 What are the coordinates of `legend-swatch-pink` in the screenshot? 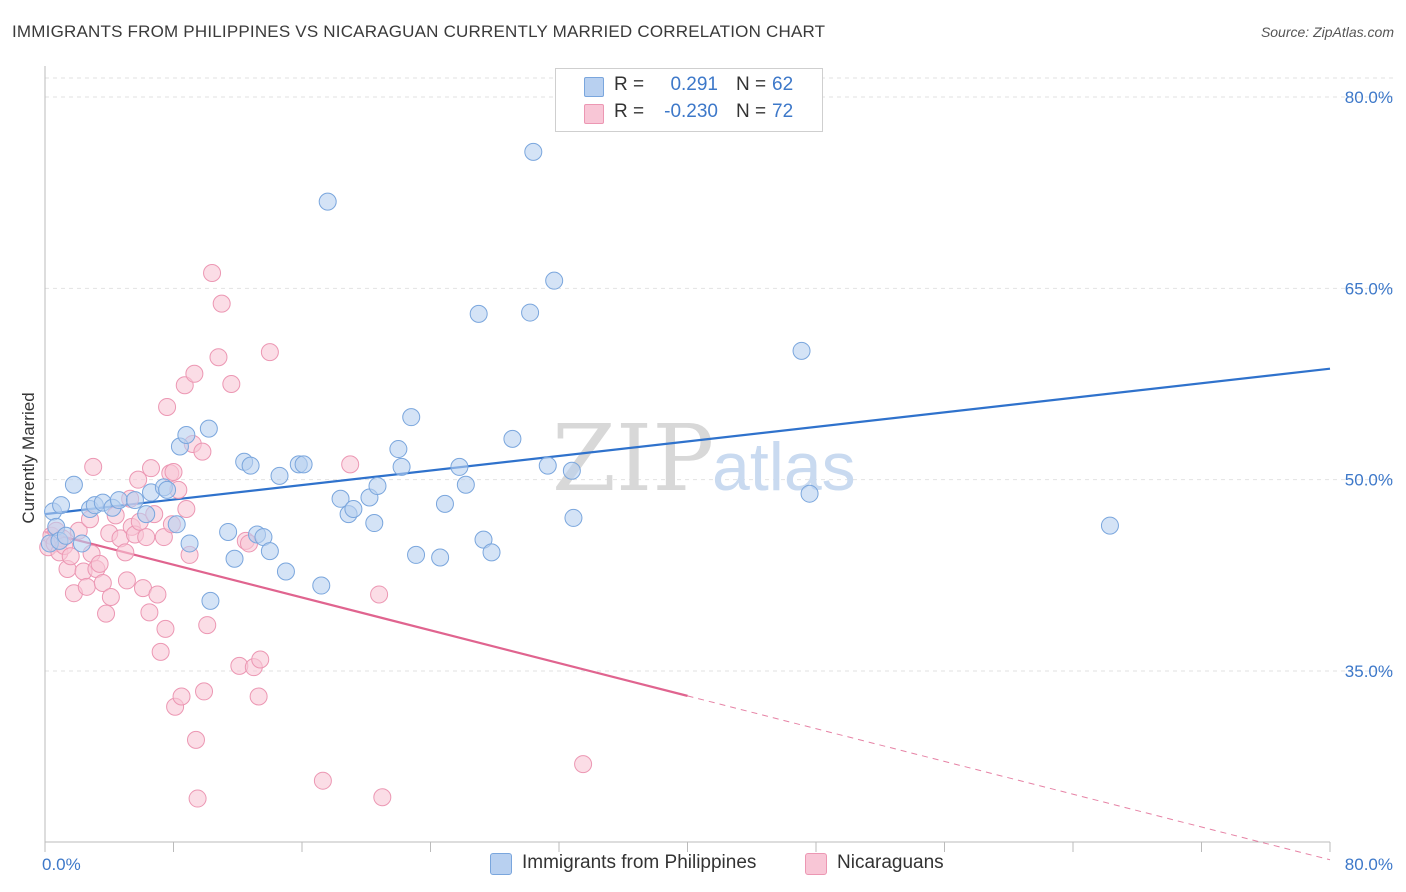 It's located at (594, 114).